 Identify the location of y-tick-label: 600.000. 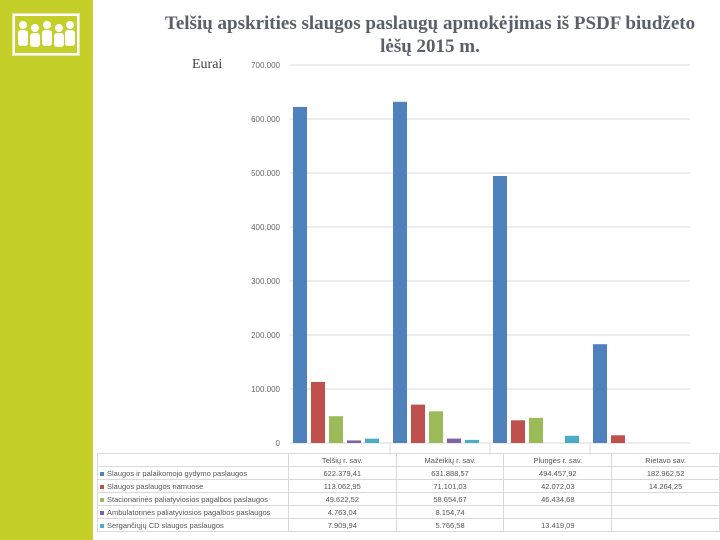
(265, 119).